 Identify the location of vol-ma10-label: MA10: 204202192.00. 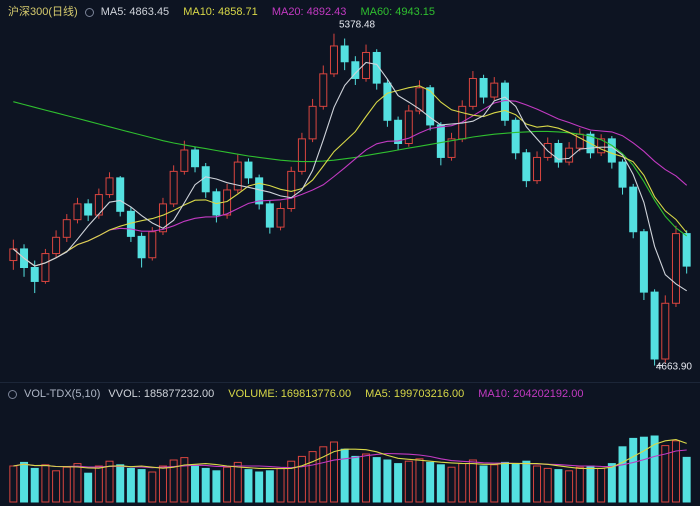
(531, 394).